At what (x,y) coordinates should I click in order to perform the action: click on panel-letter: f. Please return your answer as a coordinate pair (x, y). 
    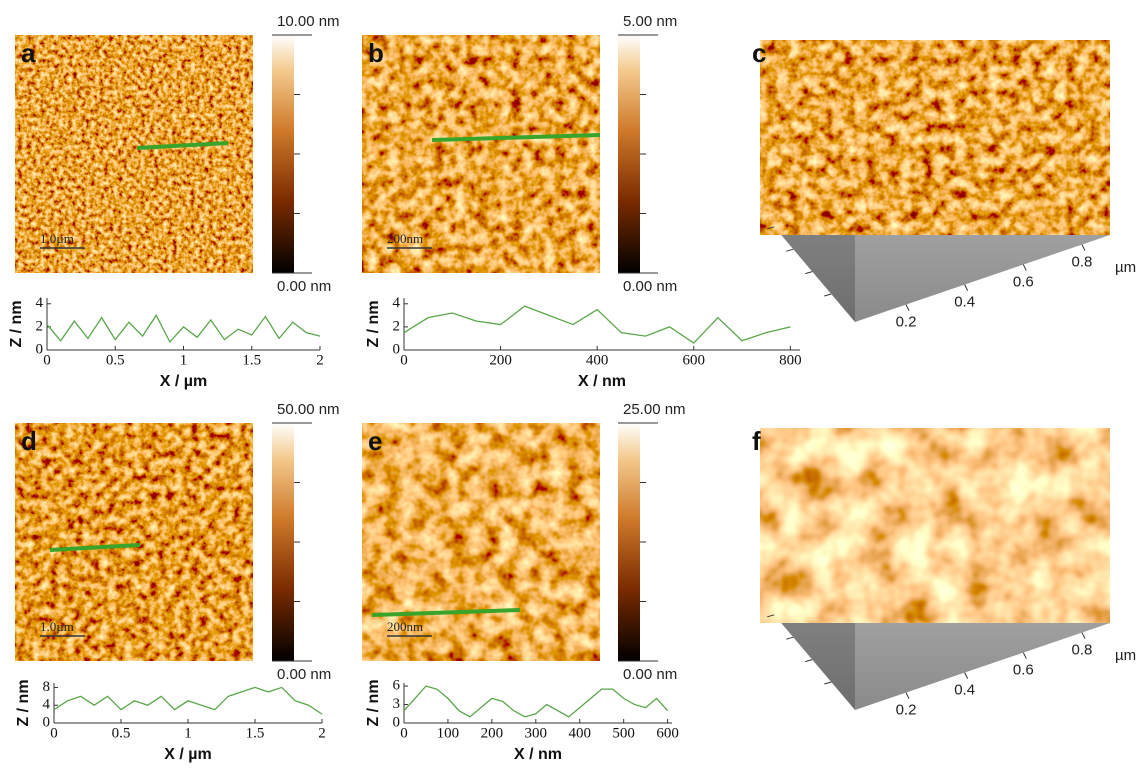
    Looking at the image, I should click on (756, 441).